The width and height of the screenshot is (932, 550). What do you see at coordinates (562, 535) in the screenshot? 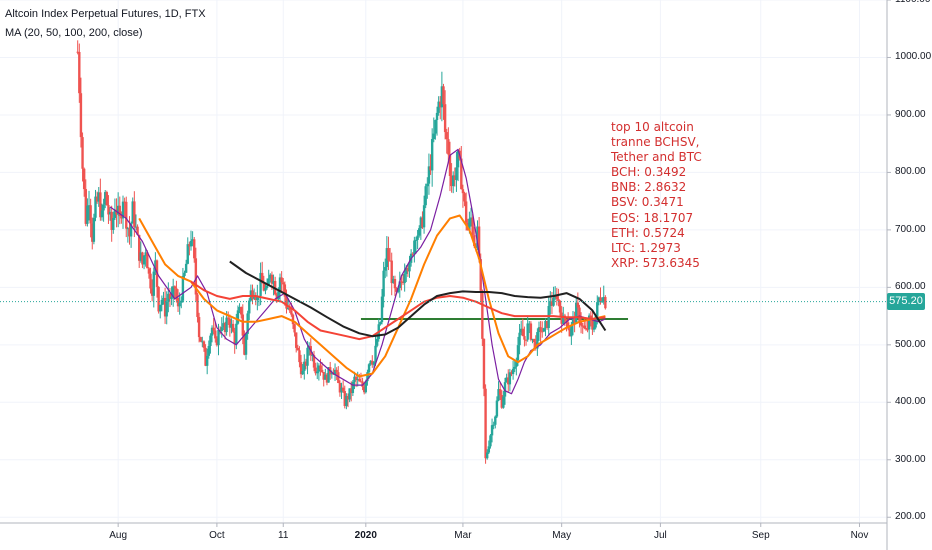
I see `x-tick-label: May` at bounding box center [562, 535].